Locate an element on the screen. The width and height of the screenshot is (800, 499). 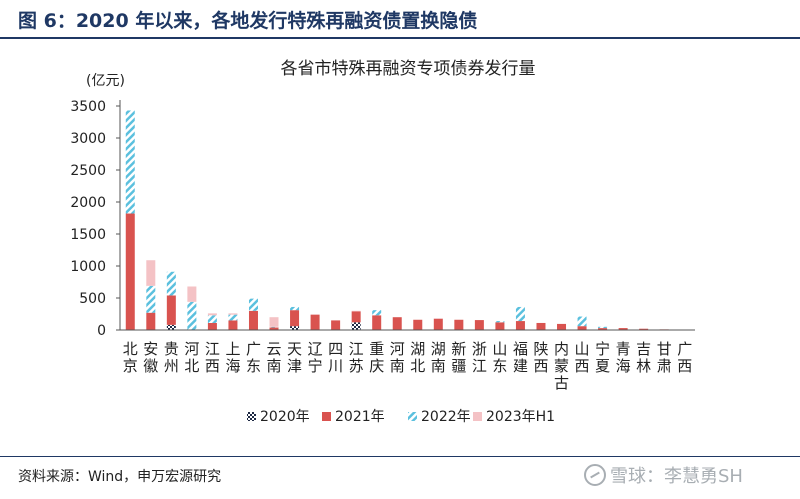
bar-安徽-2022年 is located at coordinates (151, 299).